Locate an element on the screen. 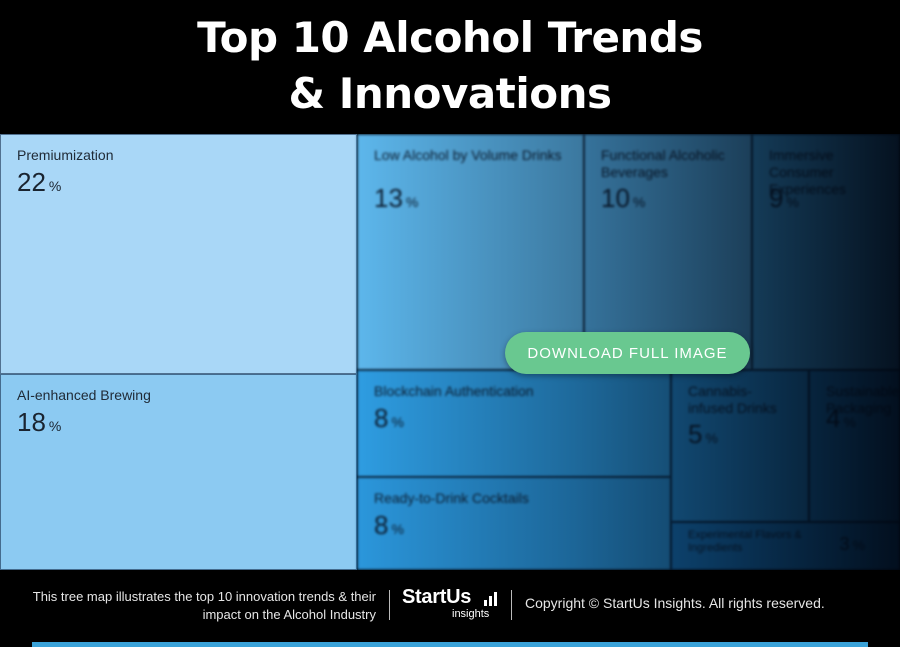 This screenshot has height=647, width=900. treemap-cell-label: Functional Alcoholic Beverages is located at coordinates (663, 163).